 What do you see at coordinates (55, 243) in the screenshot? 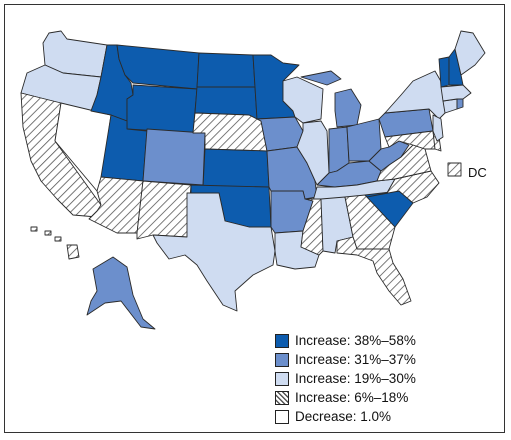
I see `state-hi` at bounding box center [55, 243].